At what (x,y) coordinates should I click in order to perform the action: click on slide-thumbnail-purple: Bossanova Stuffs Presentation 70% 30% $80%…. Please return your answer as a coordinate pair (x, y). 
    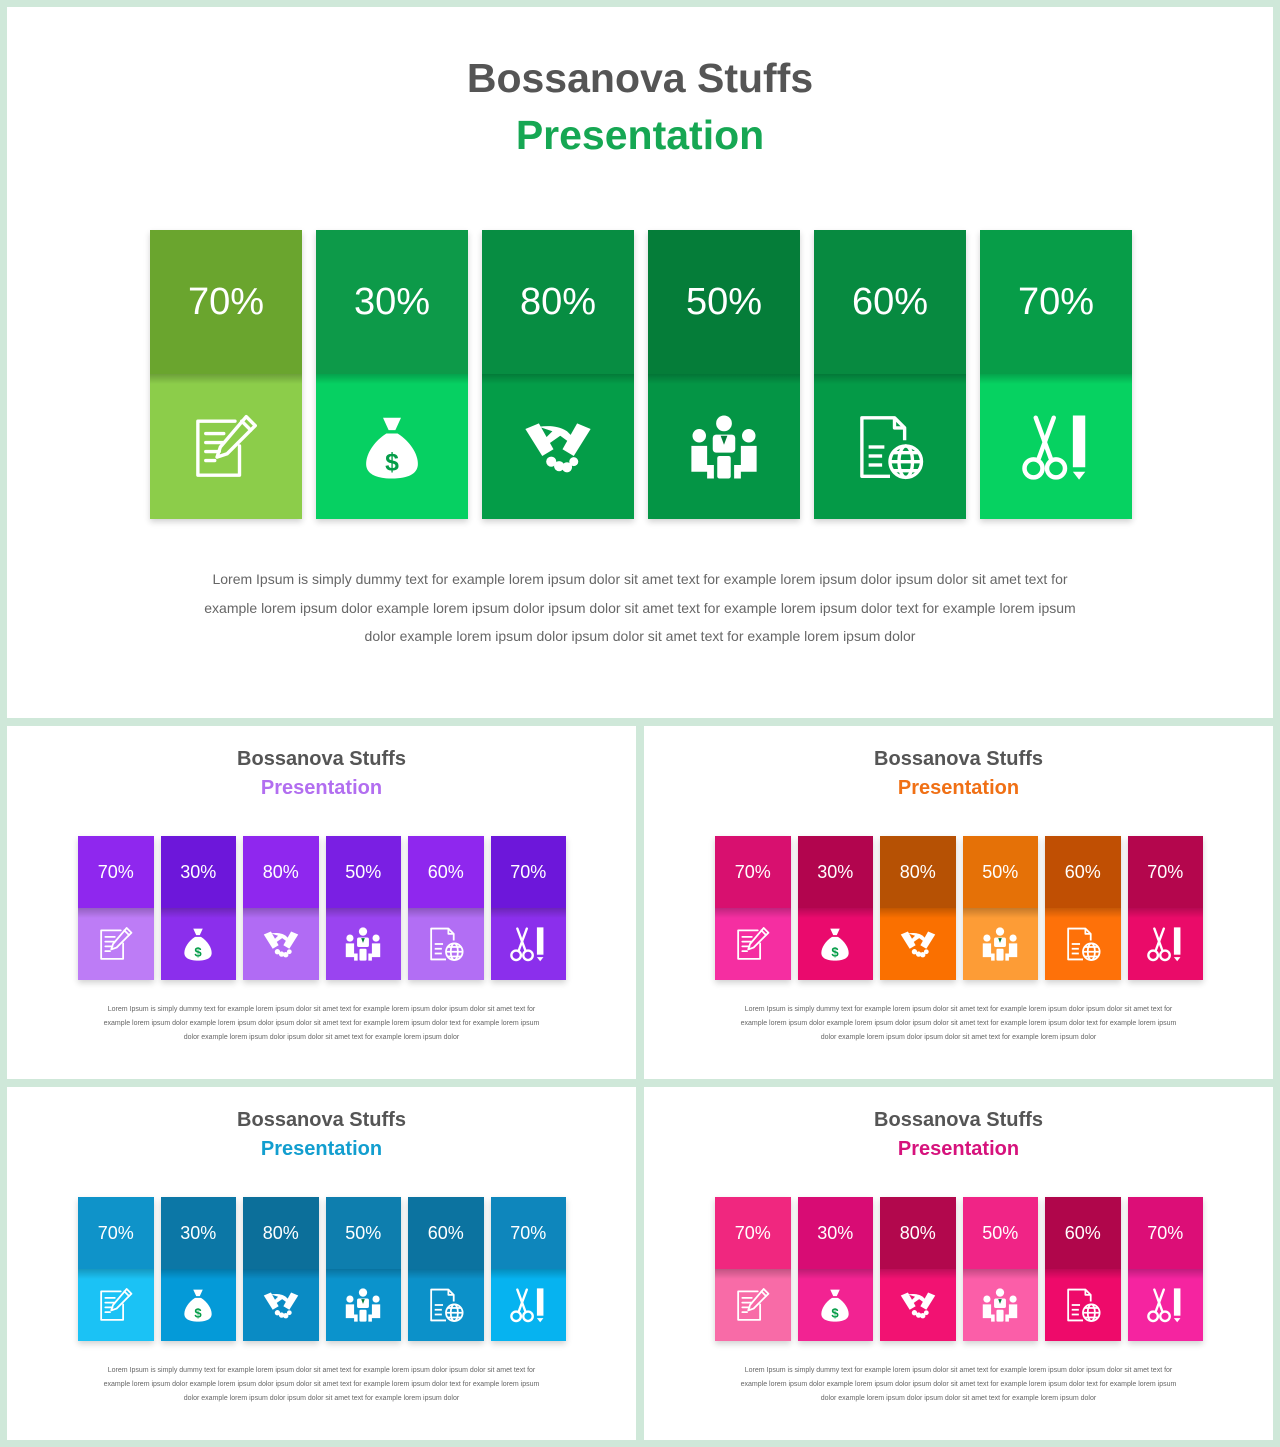
    Looking at the image, I should click on (321, 902).